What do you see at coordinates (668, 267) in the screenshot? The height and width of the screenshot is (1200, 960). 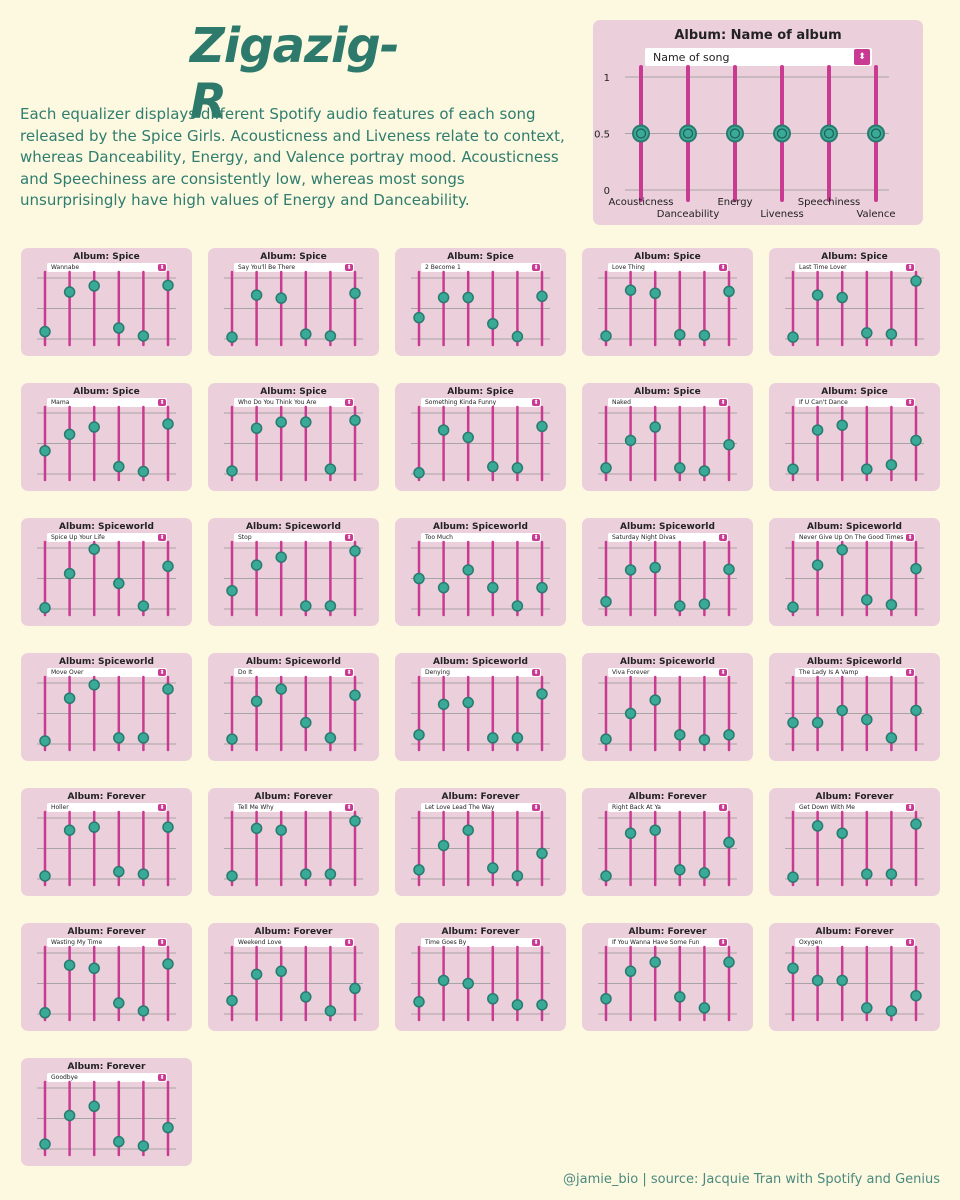 I see `song-dropdown: Love Thing ⬍` at bounding box center [668, 267].